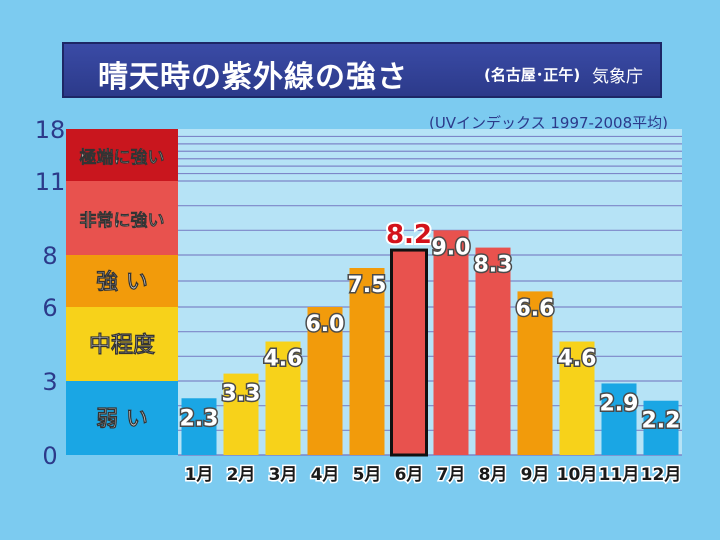 The image size is (720, 540). I want to click on bar-5月, so click(367, 361).